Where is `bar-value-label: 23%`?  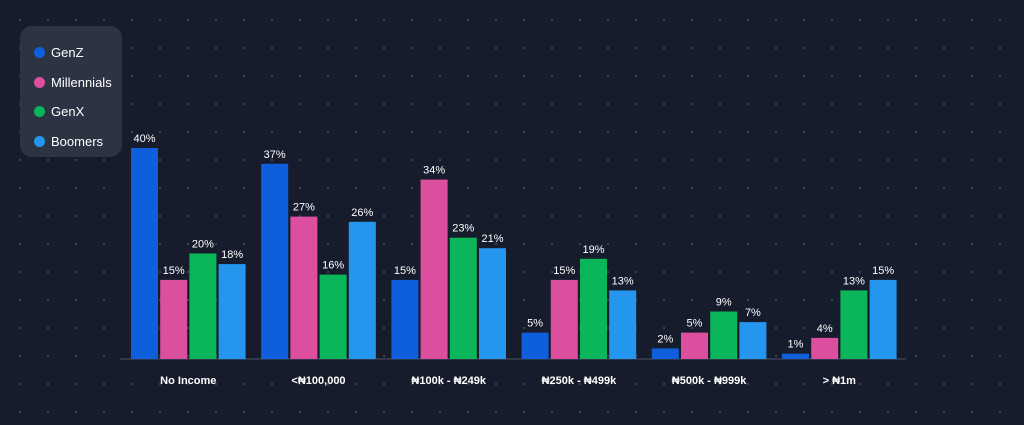
bar-value-label: 23% is located at coordinates (463, 229).